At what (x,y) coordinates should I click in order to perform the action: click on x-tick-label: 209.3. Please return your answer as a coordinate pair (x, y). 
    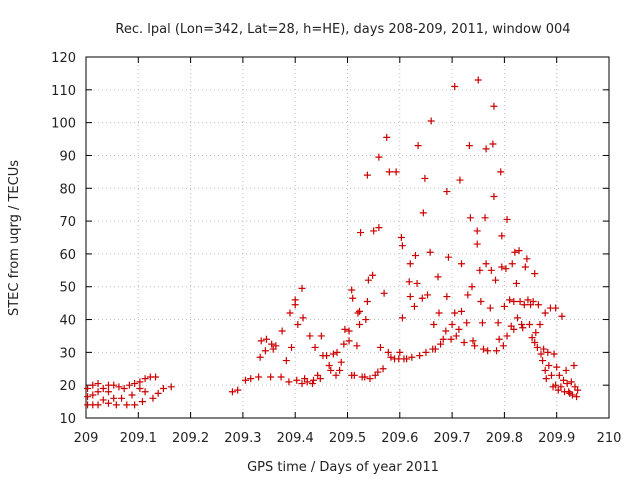
    Looking at the image, I should click on (242, 438).